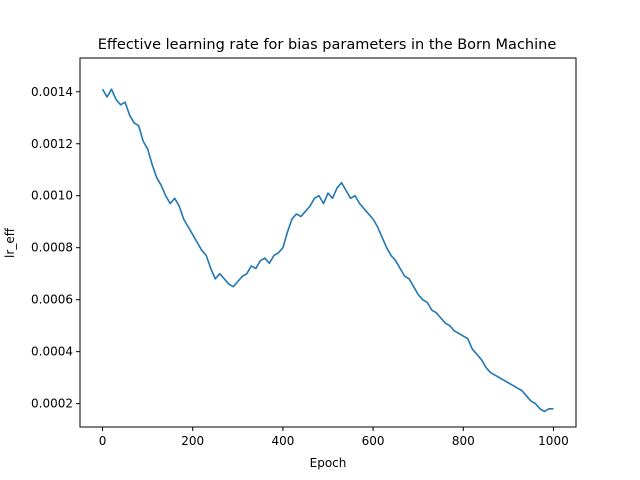  What do you see at coordinates (52, 352) in the screenshot?
I see `y-tick-label: 0.0004` at bounding box center [52, 352].